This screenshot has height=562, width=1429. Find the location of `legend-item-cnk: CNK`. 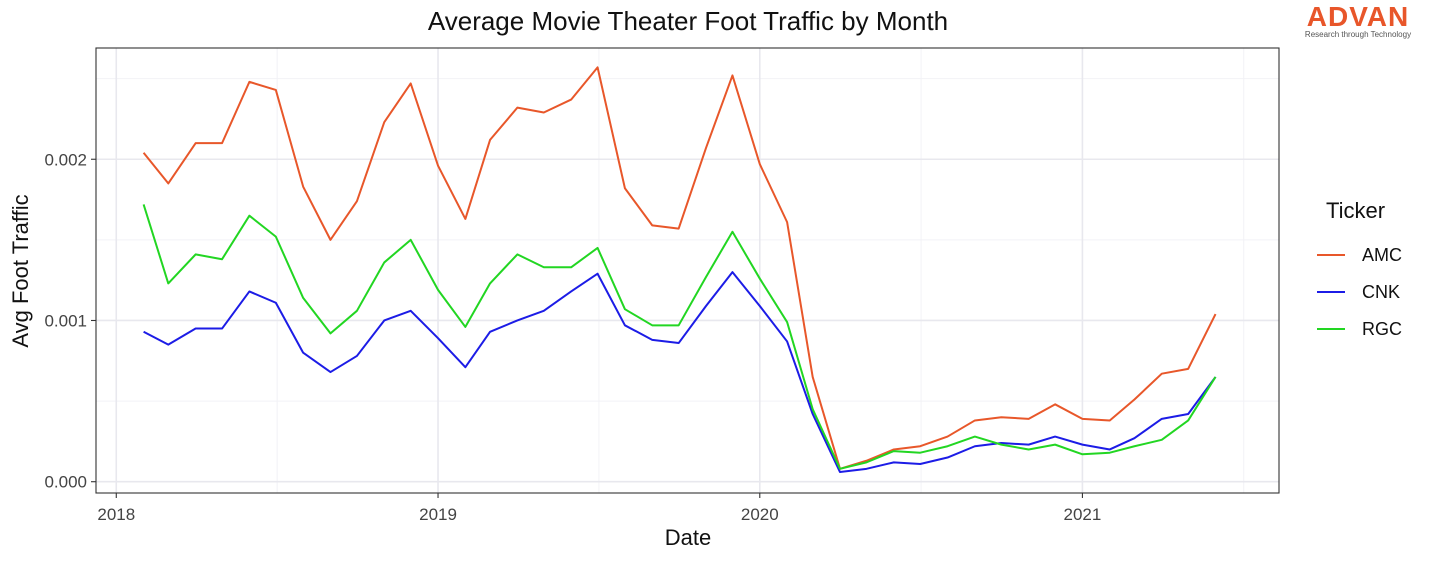

legend-item-cnk: CNK is located at coordinates (1358, 292).